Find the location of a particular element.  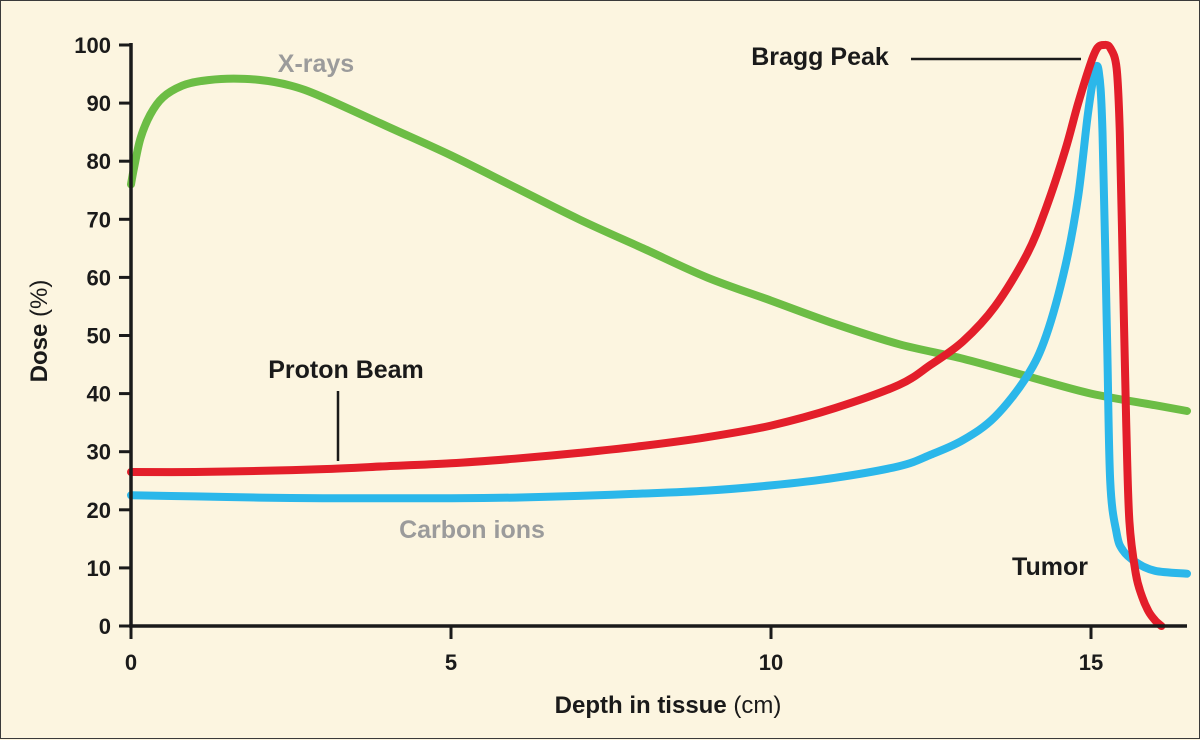

tumor-label: Tumor is located at coordinates (1050, 567).